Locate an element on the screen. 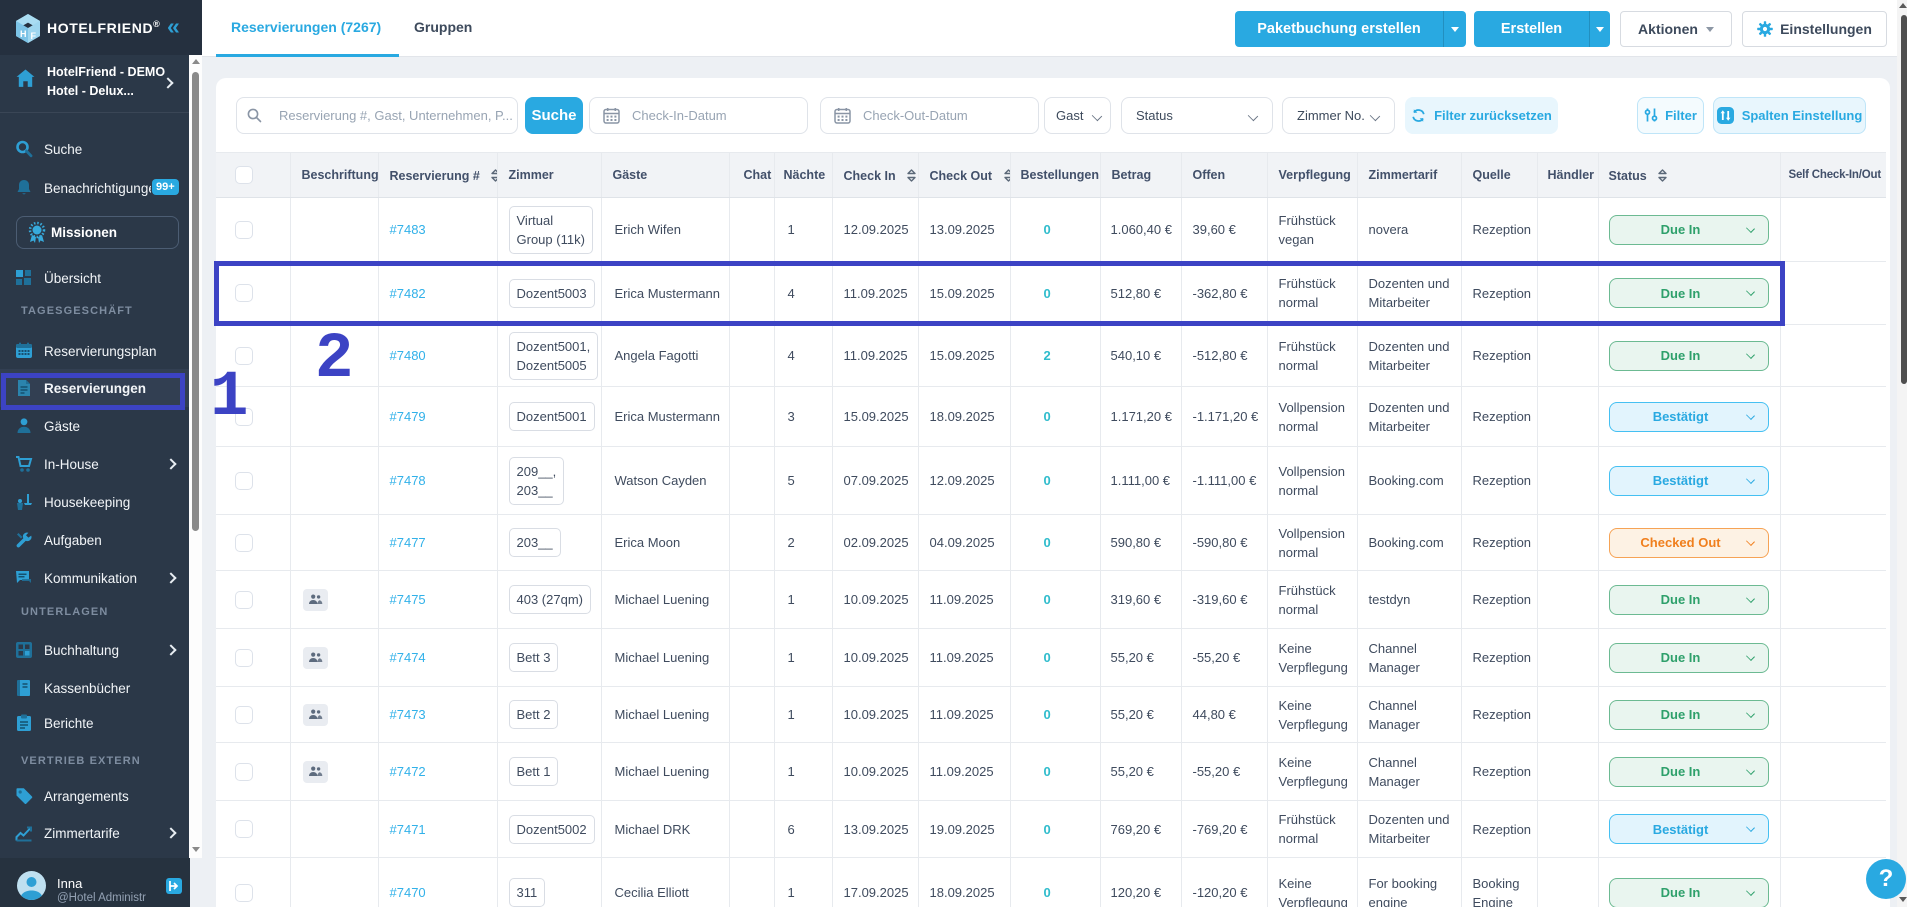 Image resolution: width=1907 pixels, height=907 pixels. svg-text: F is located at coordinates (34, 36).